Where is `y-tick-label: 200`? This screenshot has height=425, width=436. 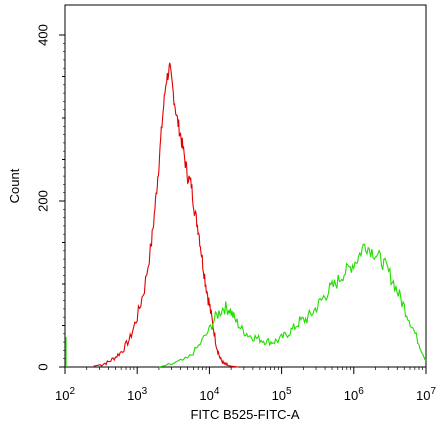 y-tick-label: 200 is located at coordinates (42, 201).